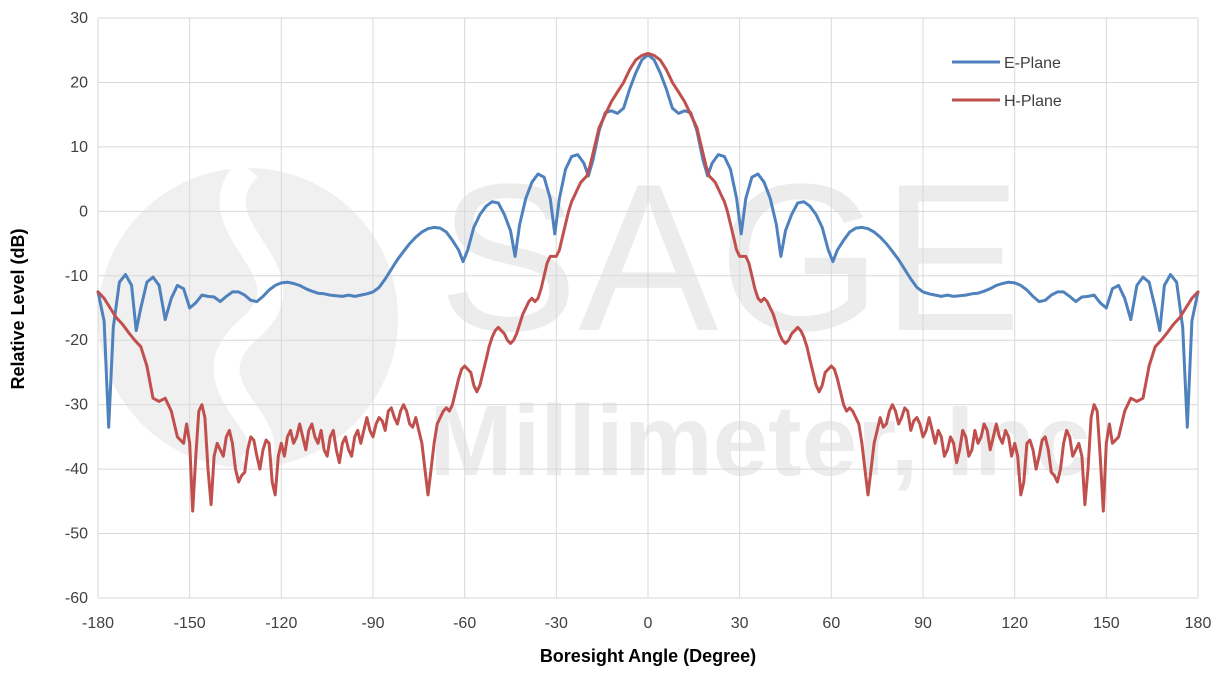  What do you see at coordinates (79, 82) in the screenshot?
I see `y-tick-label: 20` at bounding box center [79, 82].